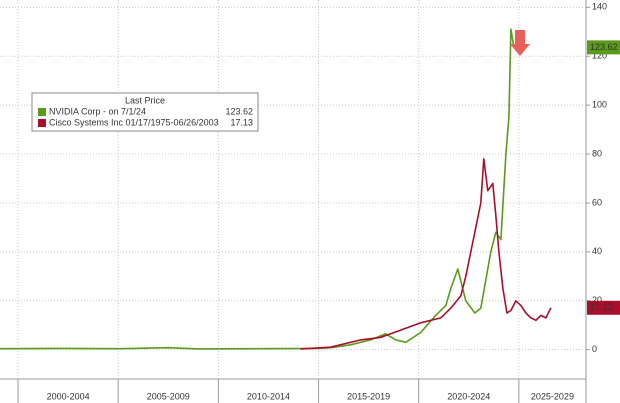 Image resolution: width=620 pixels, height=403 pixels. I want to click on y-tick-label: 140, so click(599, 7).